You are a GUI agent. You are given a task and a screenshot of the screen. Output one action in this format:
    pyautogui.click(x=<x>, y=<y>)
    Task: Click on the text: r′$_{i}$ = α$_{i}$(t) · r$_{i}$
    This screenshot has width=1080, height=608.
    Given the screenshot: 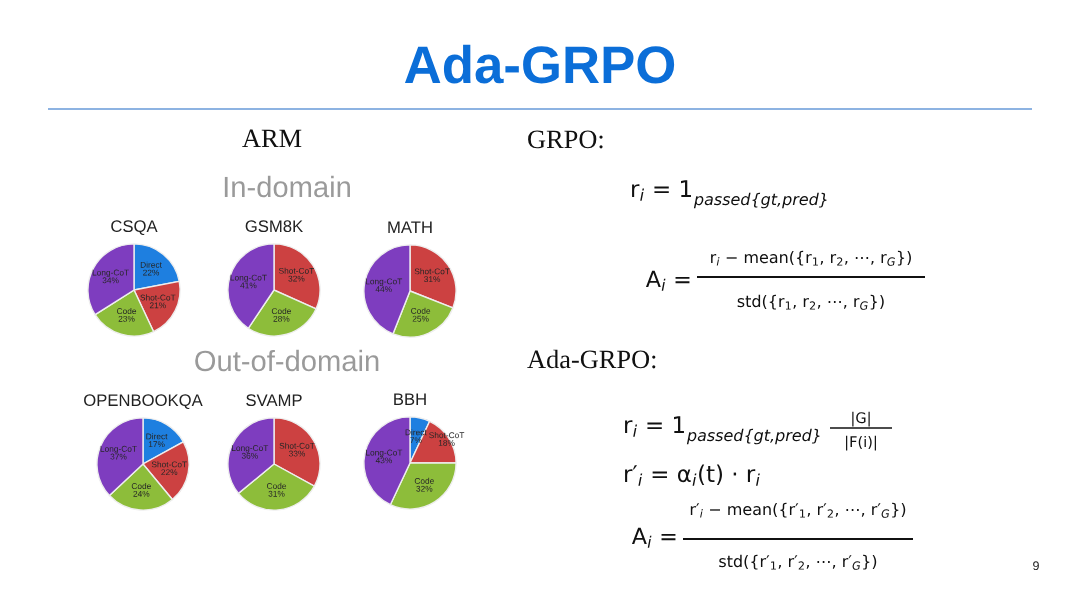 What is the action you would take?
    pyautogui.click(x=692, y=475)
    